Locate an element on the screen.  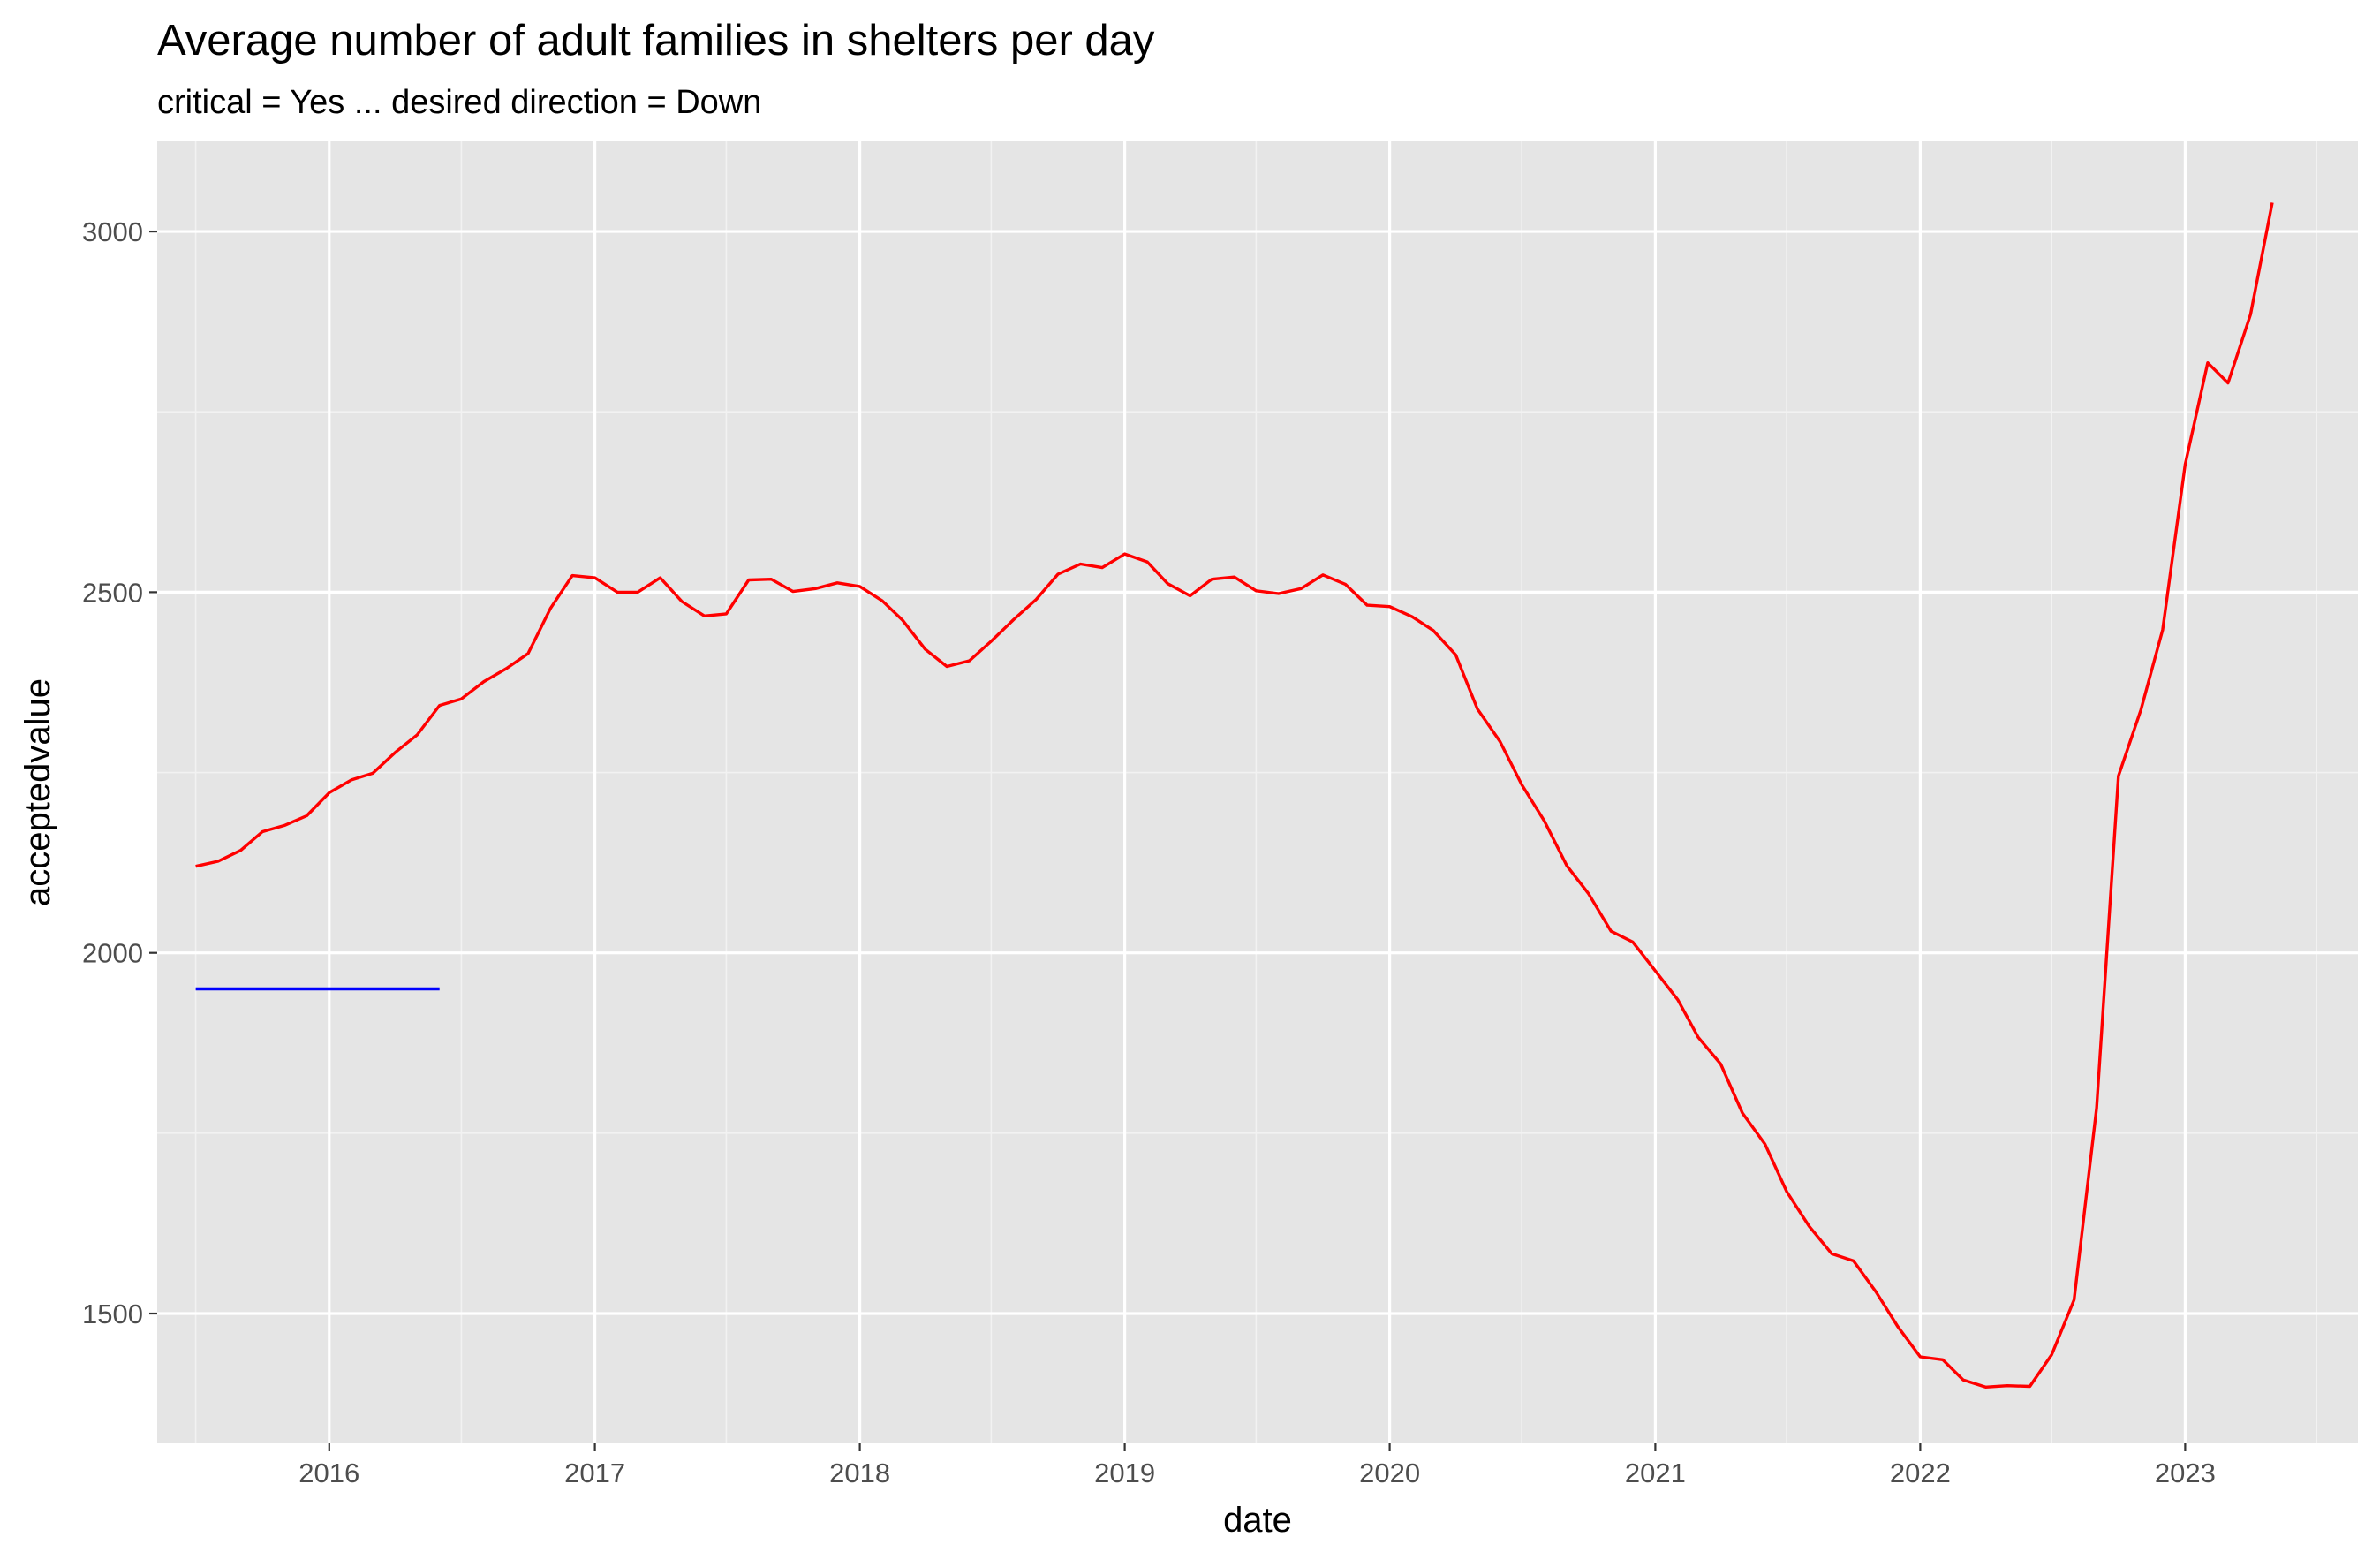
x-tick-label: 2021 is located at coordinates (1655, 1473).